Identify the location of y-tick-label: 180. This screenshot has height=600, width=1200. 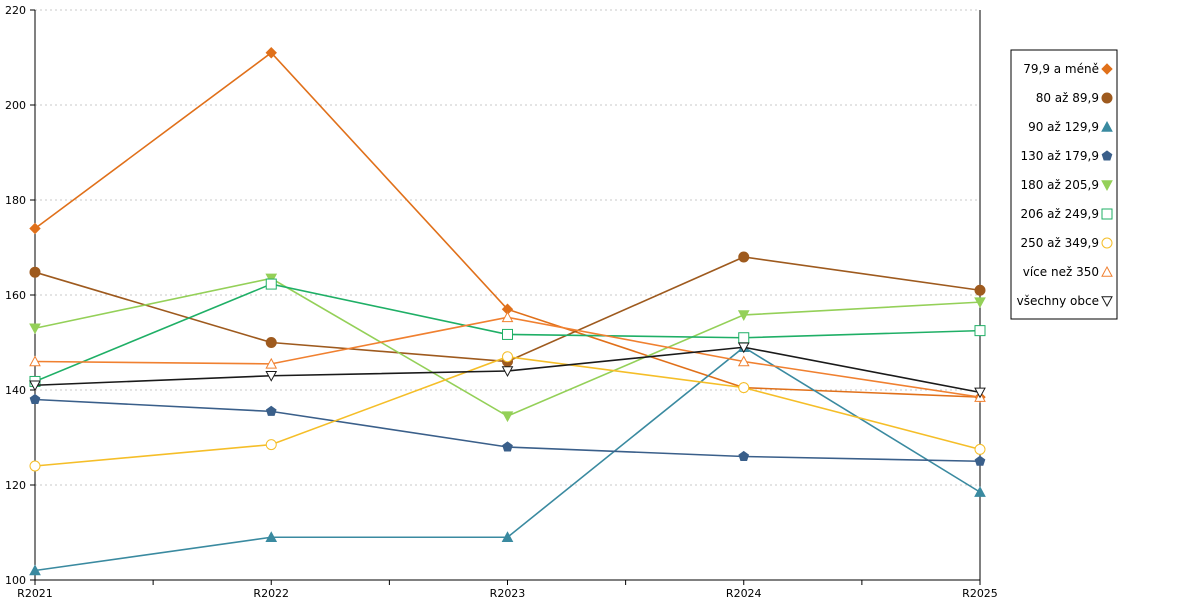
(15, 200).